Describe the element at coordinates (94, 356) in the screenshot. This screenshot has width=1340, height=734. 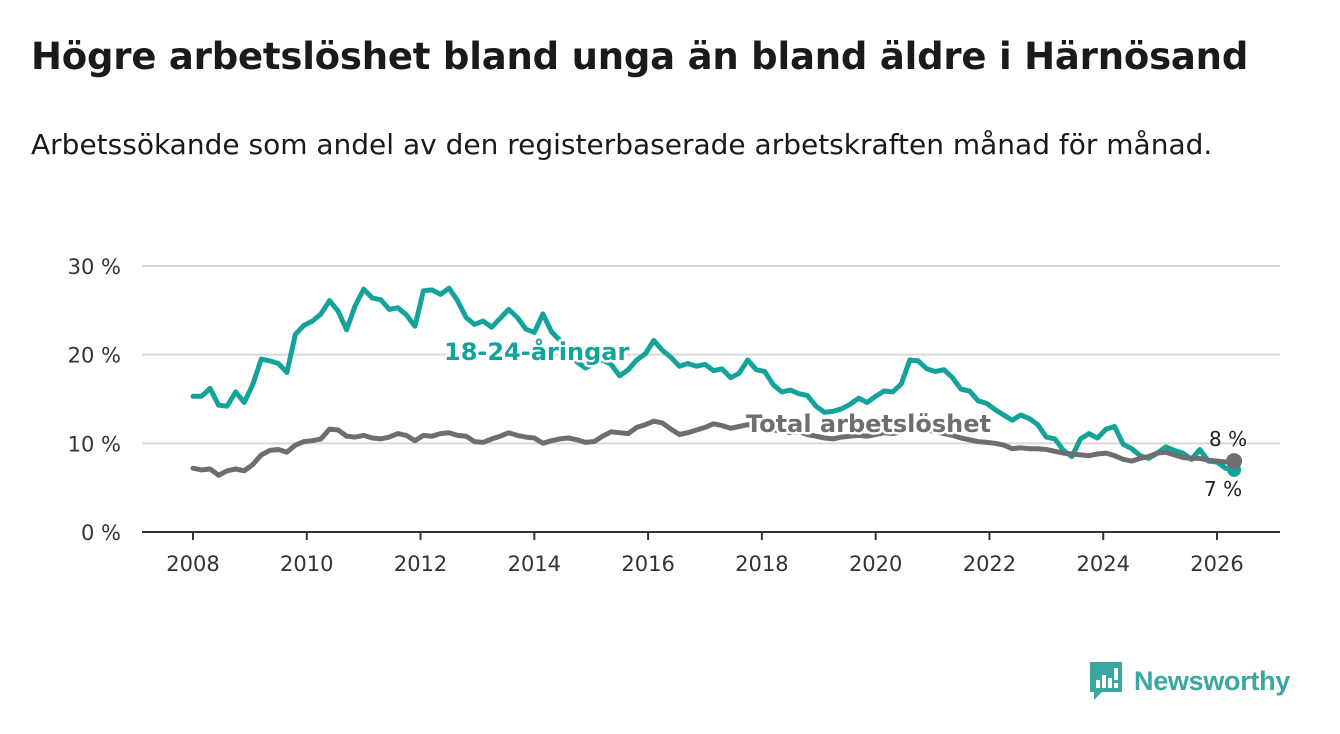
I see `y-tick-label: 20 %` at that location.